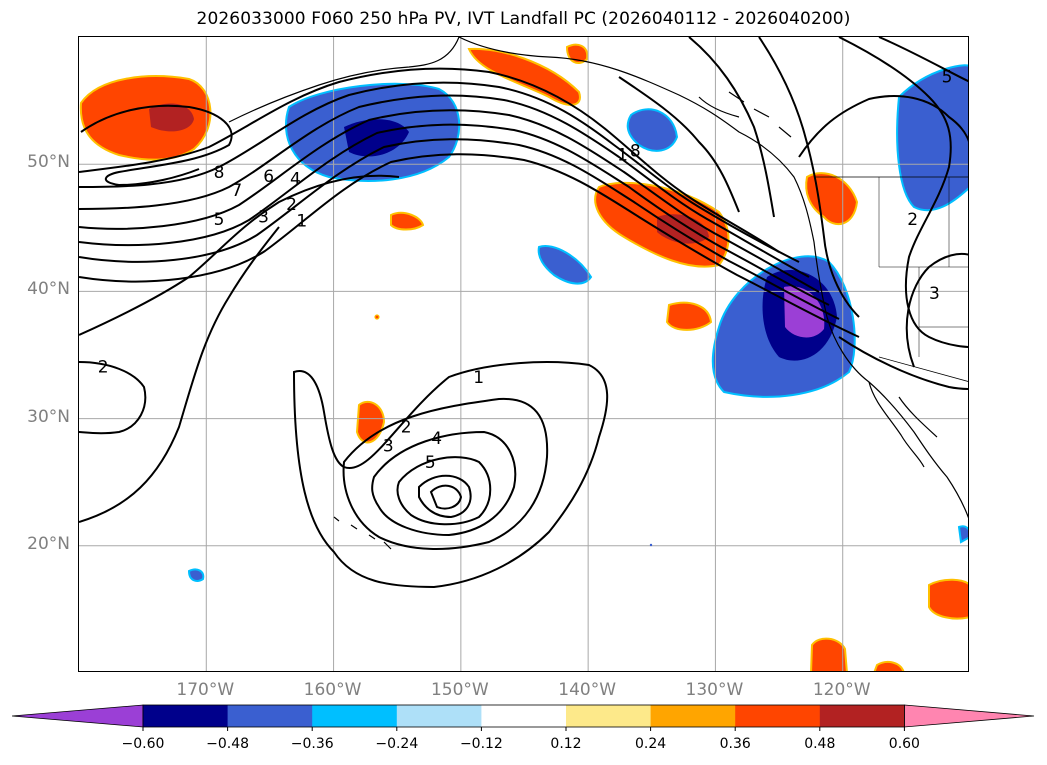 The height and width of the screenshot is (765, 1047). Describe the element at coordinates (923, 369) in the screenshot. I see `us-mexico-border` at that location.